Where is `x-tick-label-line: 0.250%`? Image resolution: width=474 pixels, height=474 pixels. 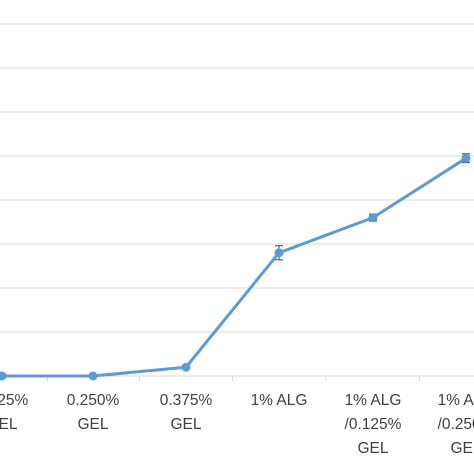
x-tick-label-line: 0.250% is located at coordinates (93, 400).